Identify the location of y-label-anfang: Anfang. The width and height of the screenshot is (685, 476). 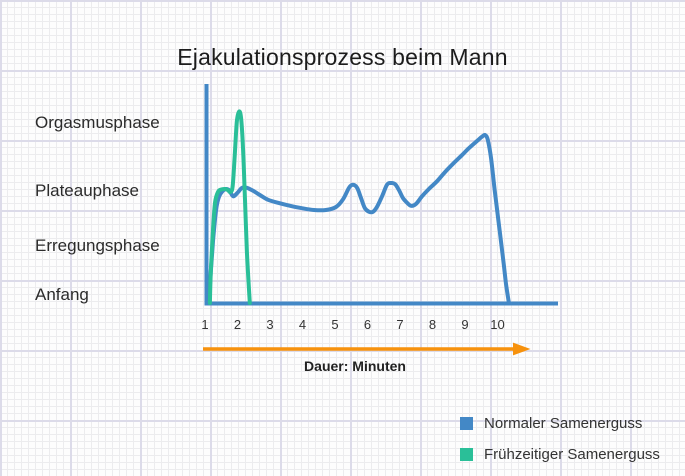
(62, 294).